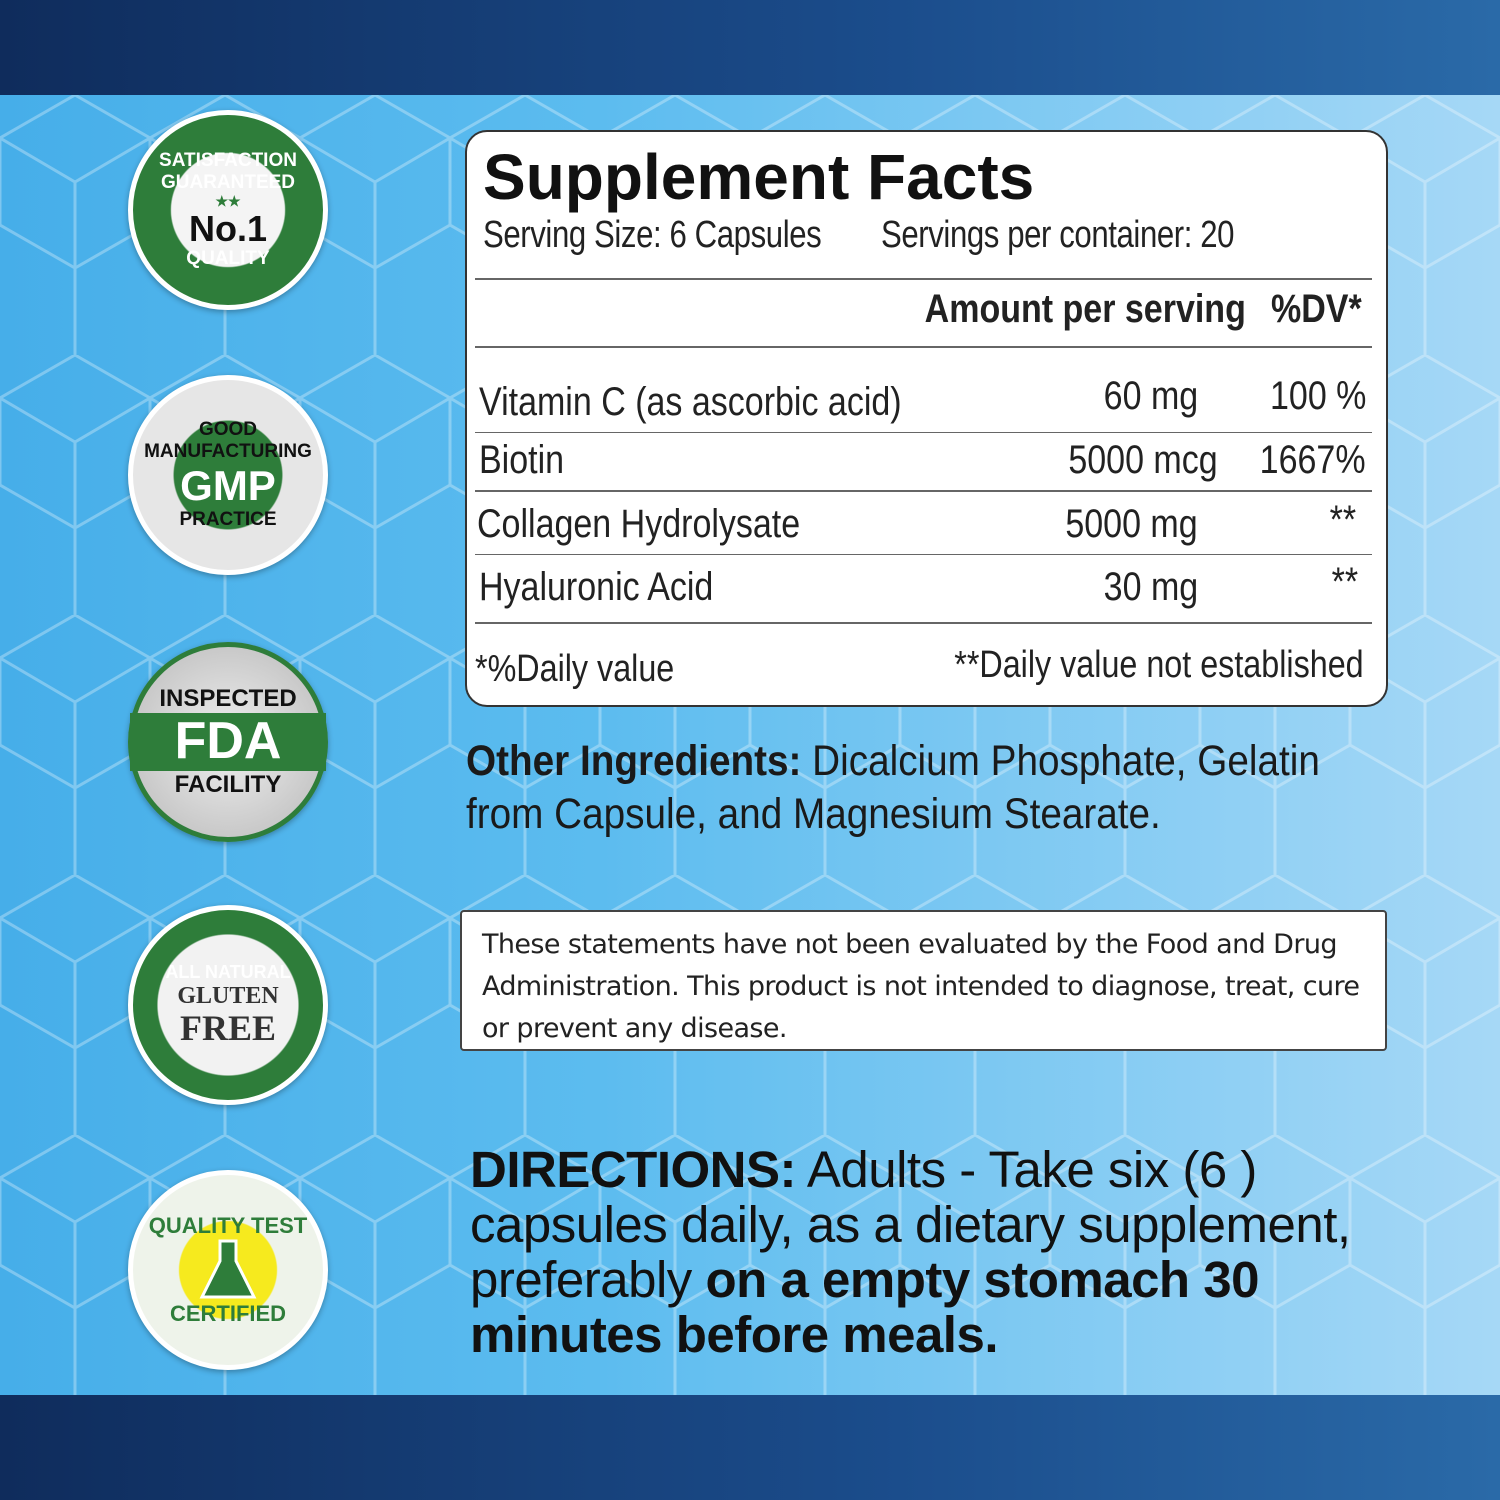 This screenshot has height=1500, width=1500. Describe the element at coordinates (750, 47) in the screenshot. I see `top-band` at that location.